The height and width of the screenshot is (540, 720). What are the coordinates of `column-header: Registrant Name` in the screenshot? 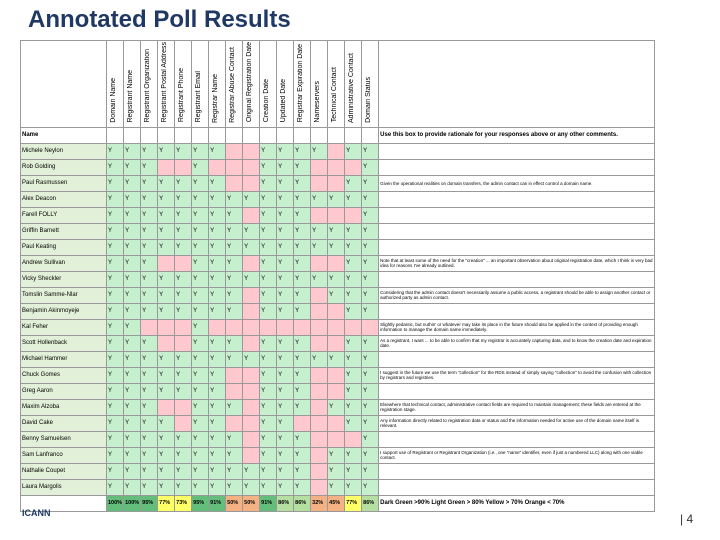 It's located at (131, 96).